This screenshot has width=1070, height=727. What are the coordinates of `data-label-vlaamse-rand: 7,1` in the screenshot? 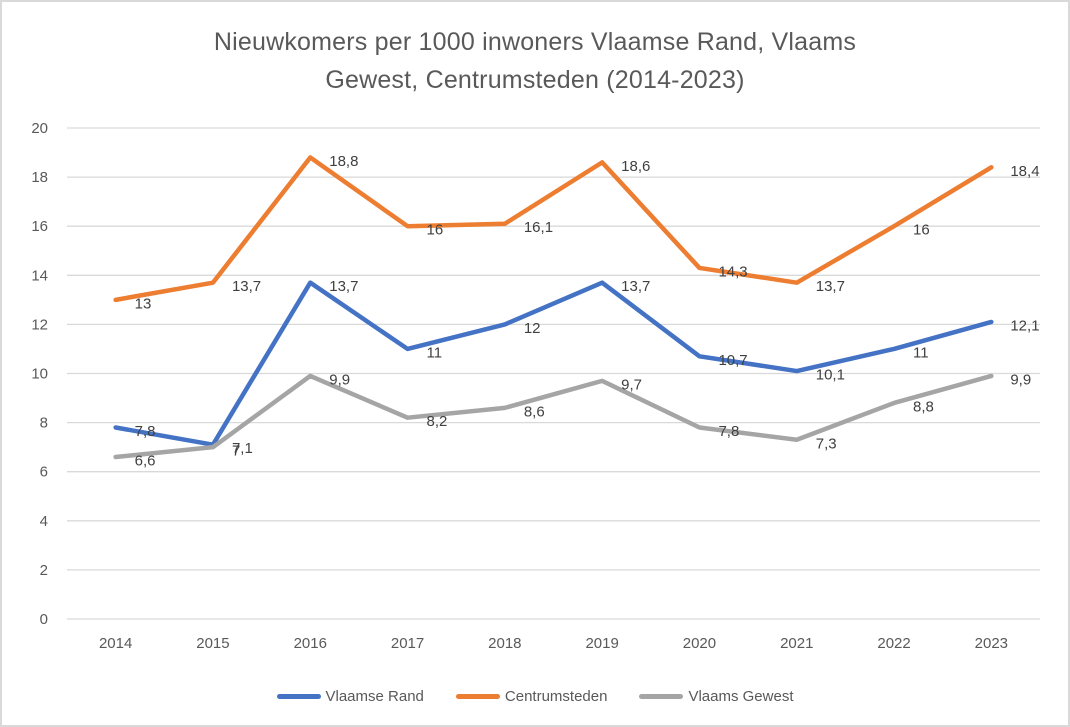 It's located at (242, 448).